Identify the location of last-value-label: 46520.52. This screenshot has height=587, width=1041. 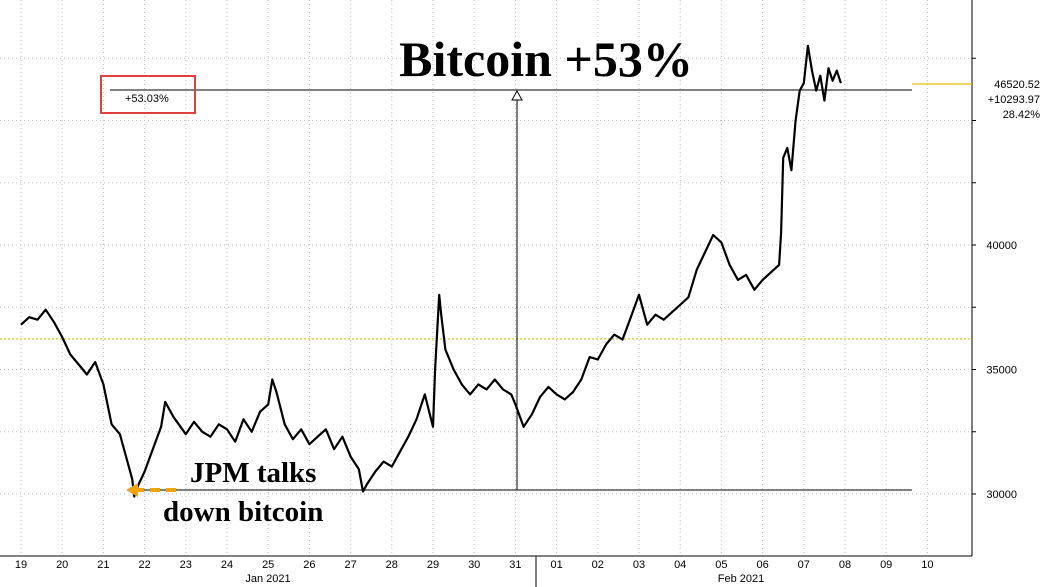
(1017, 85).